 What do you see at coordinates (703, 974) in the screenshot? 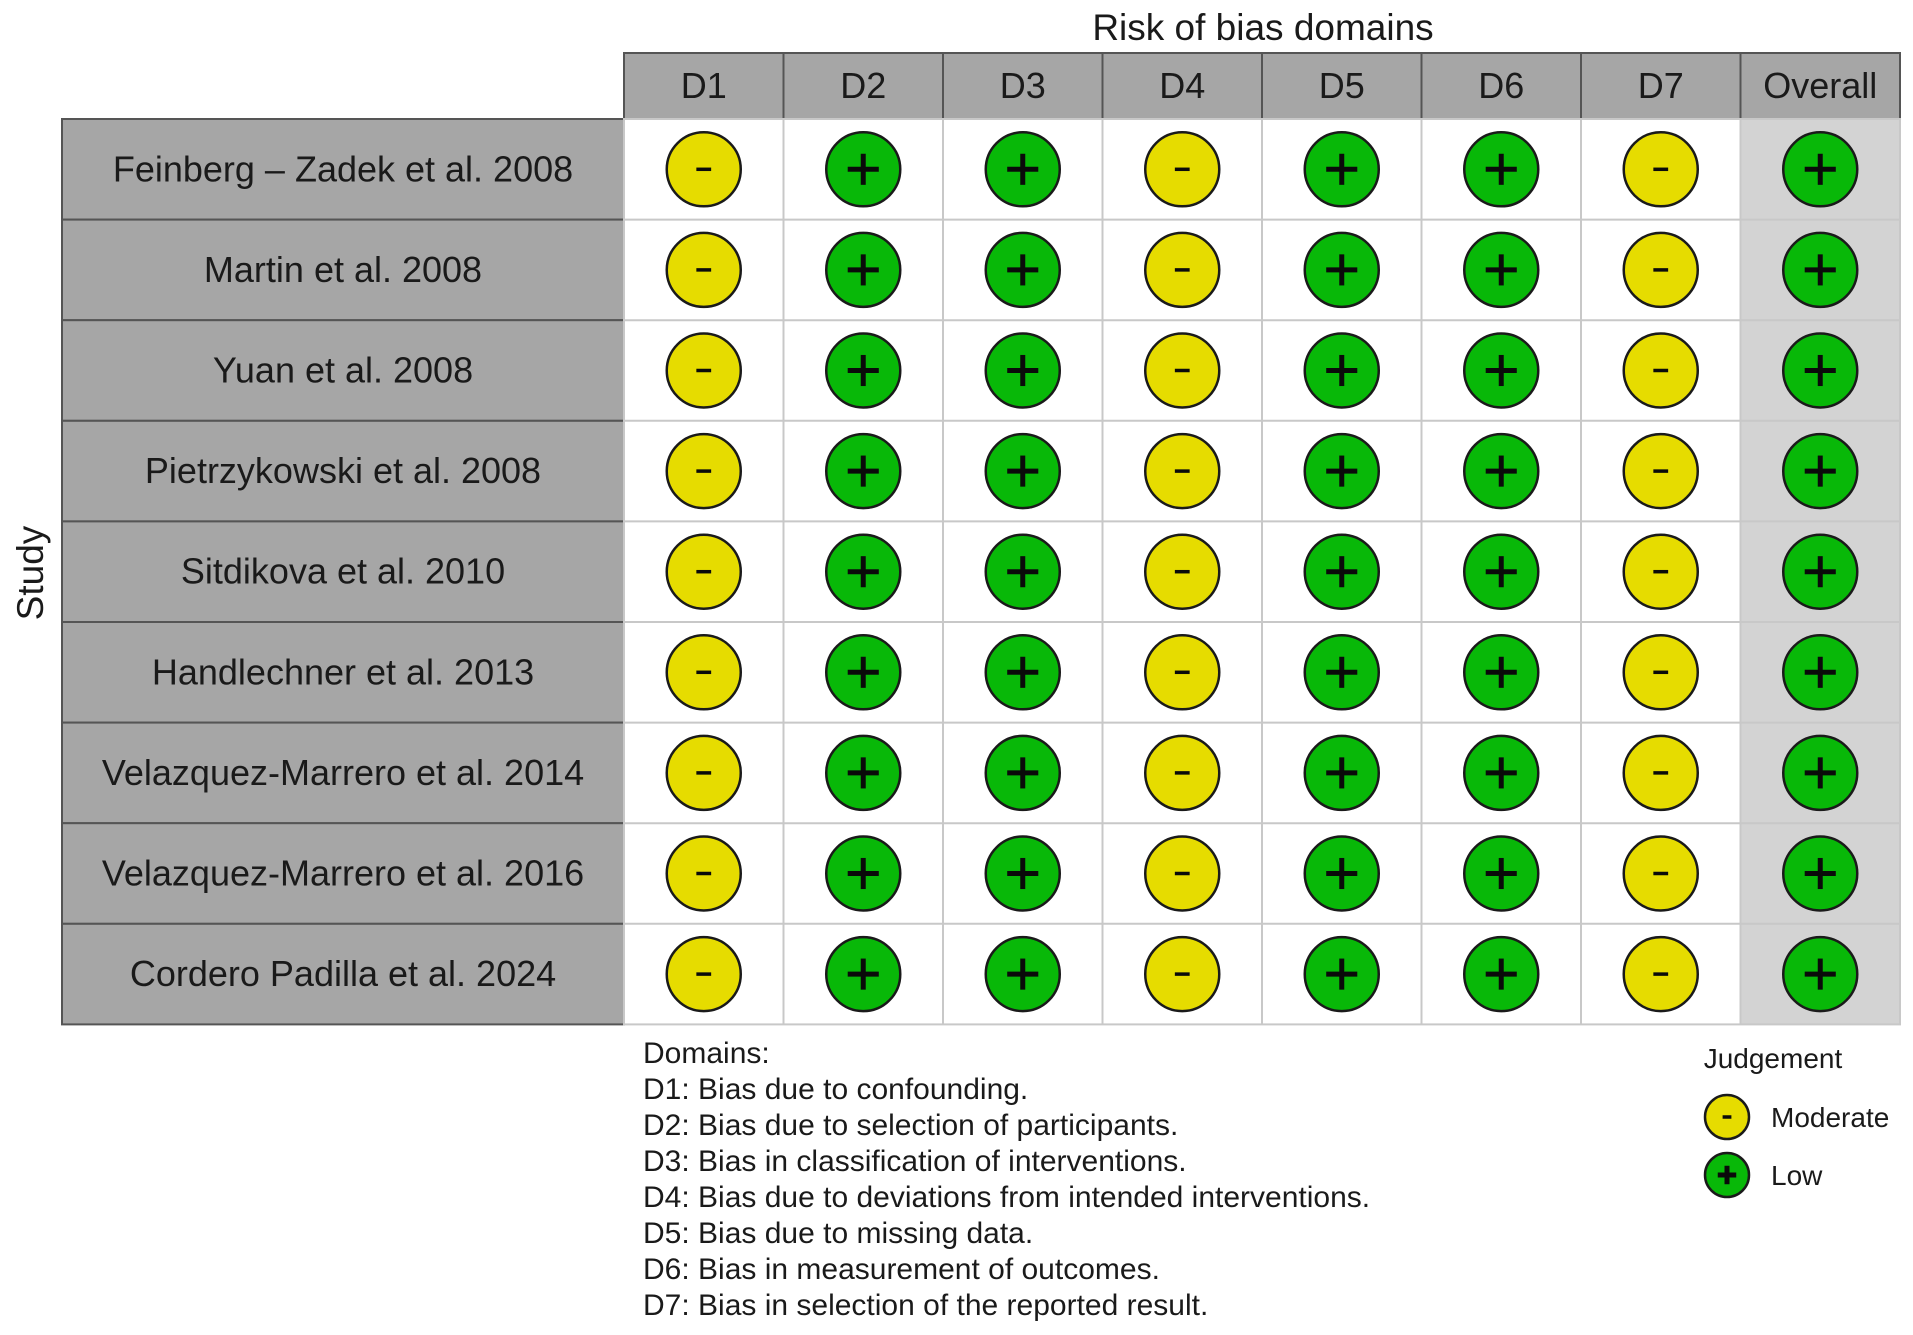
I see `judgement-moderate-r9-d1` at bounding box center [703, 974].